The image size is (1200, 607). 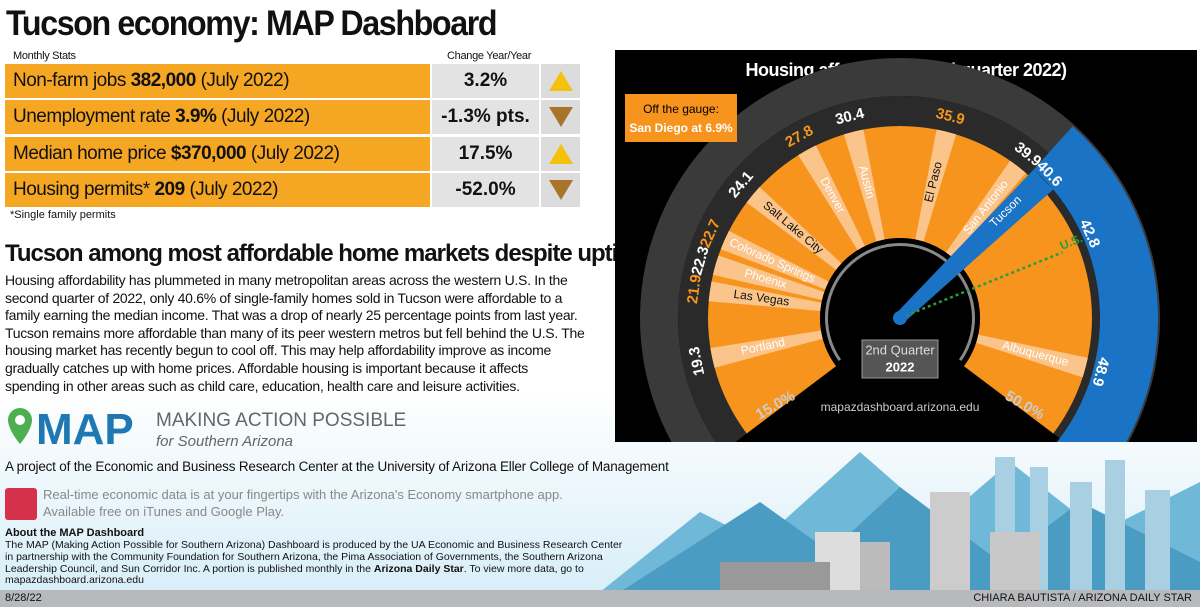 I want to click on stat-label: Non-farm jobs 382,000 (July 2022), so click(x=217, y=81).